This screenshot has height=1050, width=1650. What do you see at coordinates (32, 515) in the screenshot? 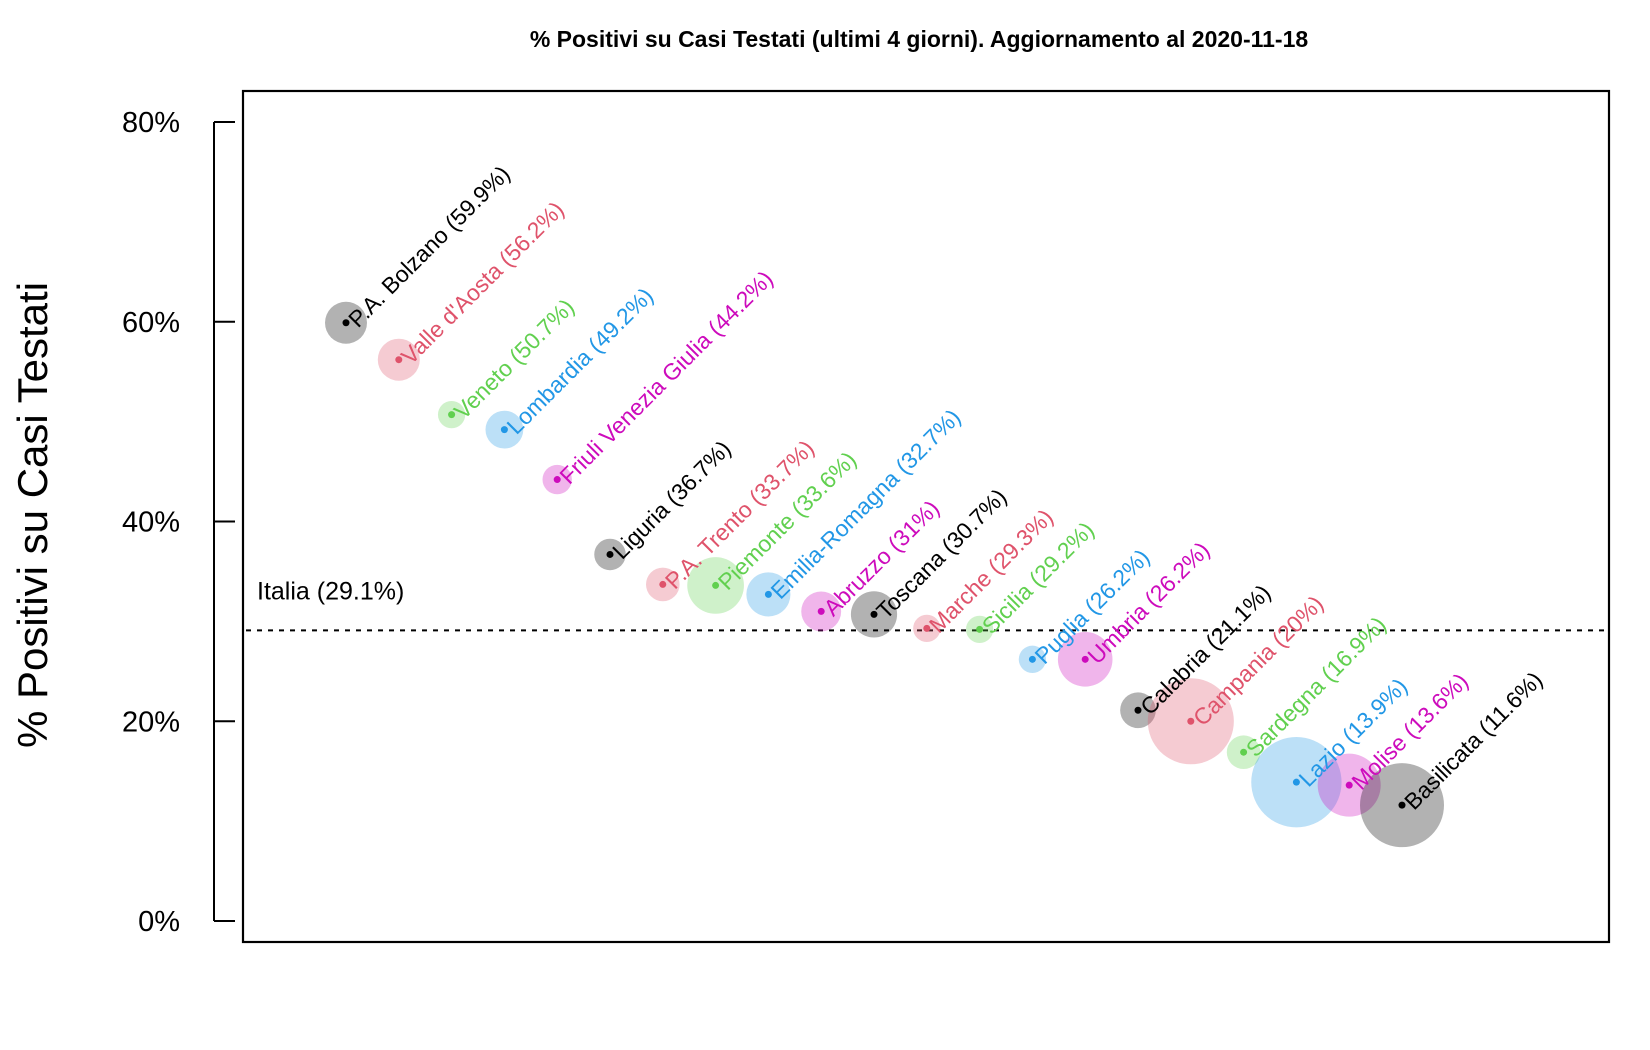
I see `y-axis-label: % Positivi su Casi Testati` at bounding box center [32, 515].